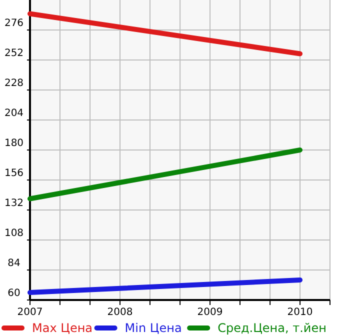 This screenshot has width=345, height=335. What do you see at coordinates (30, 312) in the screenshot?
I see `x-tick-label: 2007` at bounding box center [30, 312].